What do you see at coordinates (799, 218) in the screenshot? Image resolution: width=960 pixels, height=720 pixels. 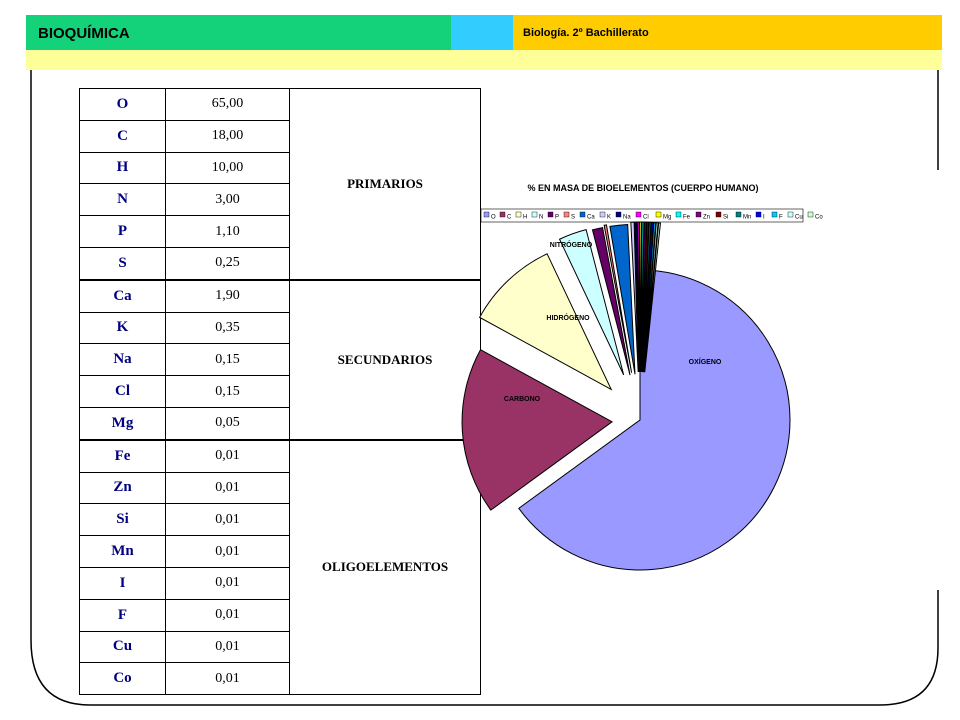 I see `legend-label-cu: Cu` at bounding box center [799, 218].